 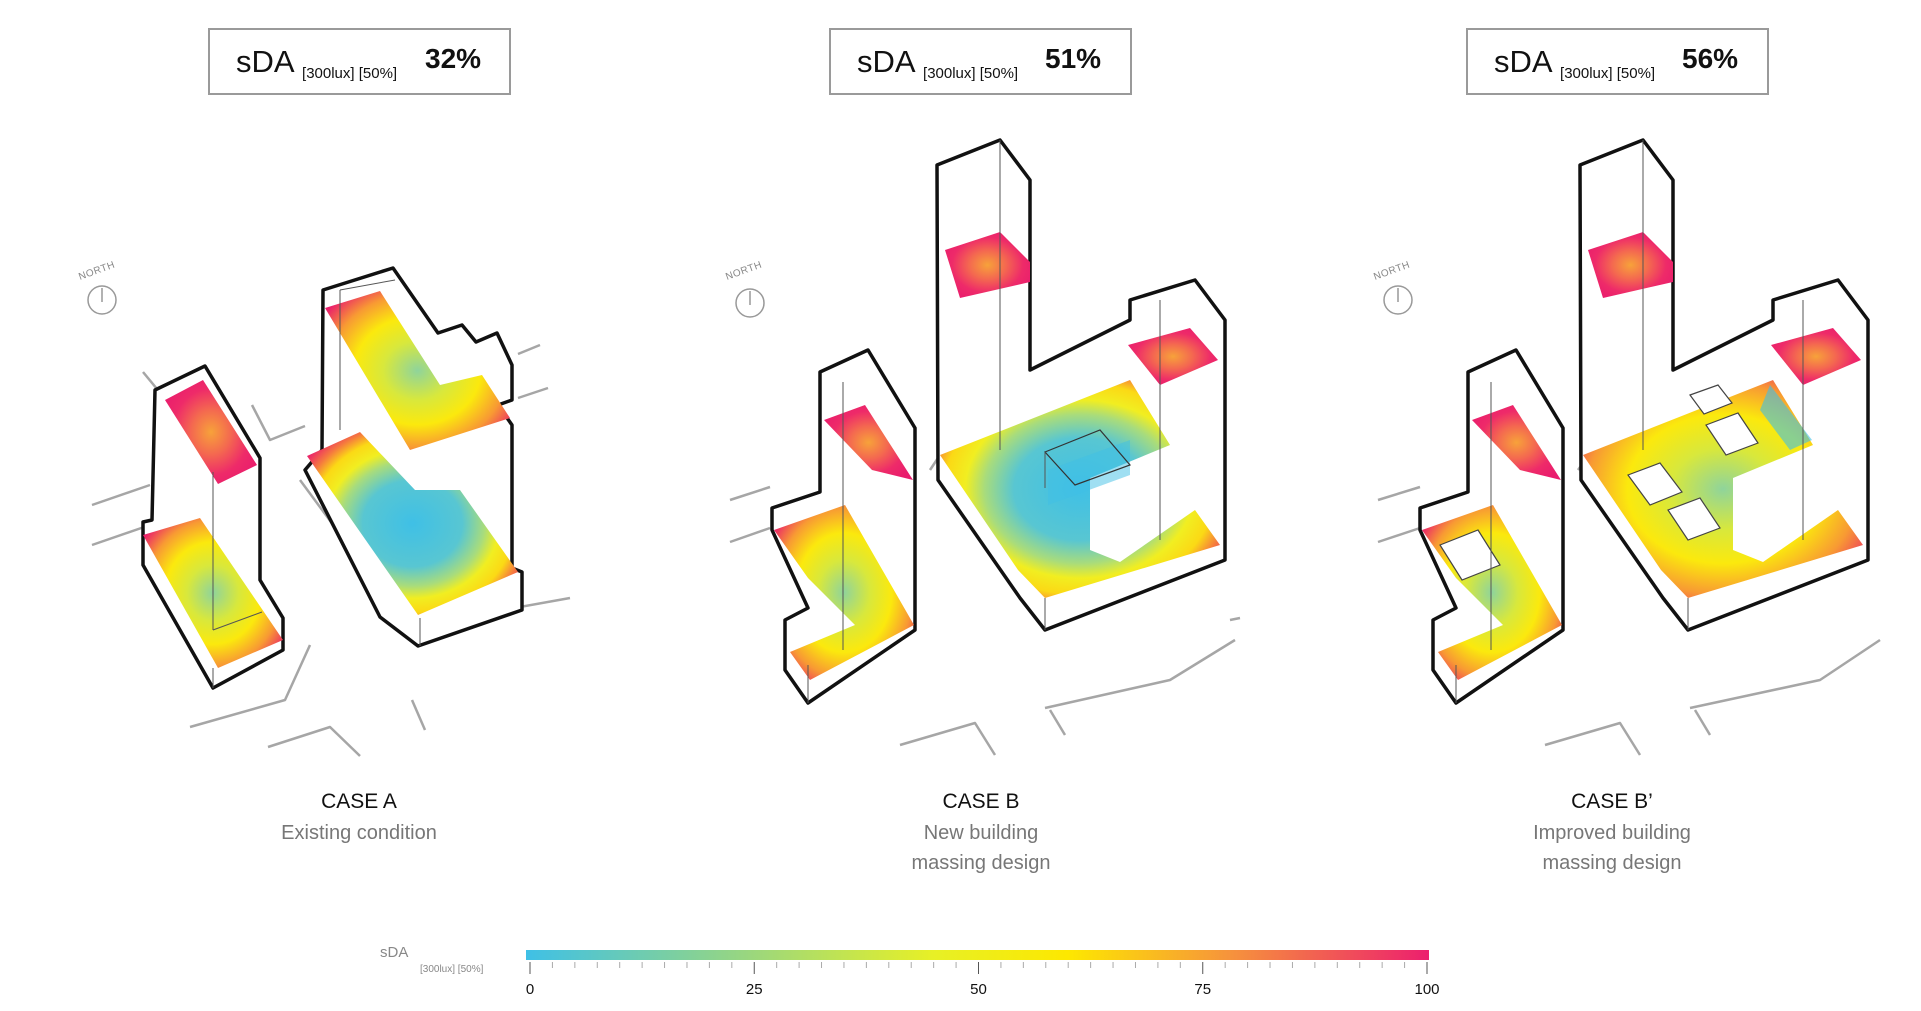 I want to click on case-b-prime-right-building, so click(x=1724, y=385).